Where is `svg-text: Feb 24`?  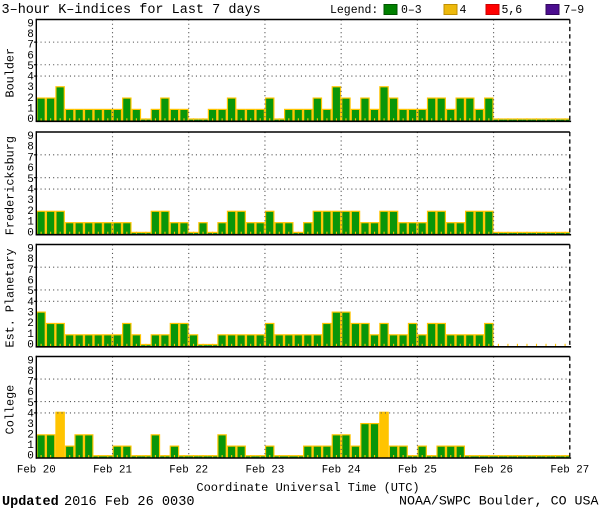
svg-text: Feb 24 is located at coordinates (341, 470).